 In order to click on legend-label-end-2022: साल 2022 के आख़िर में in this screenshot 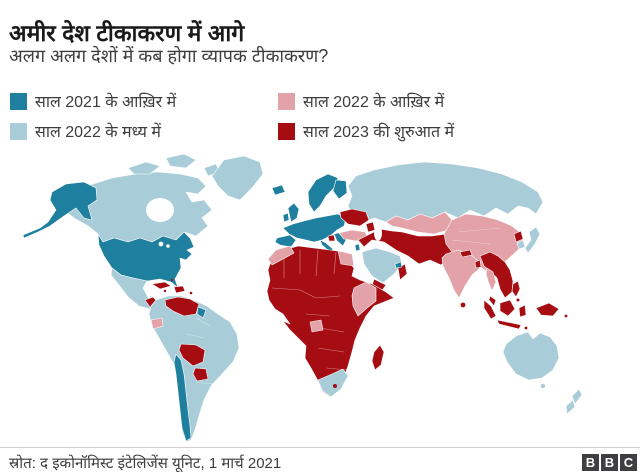, I will do `click(374, 102)`.